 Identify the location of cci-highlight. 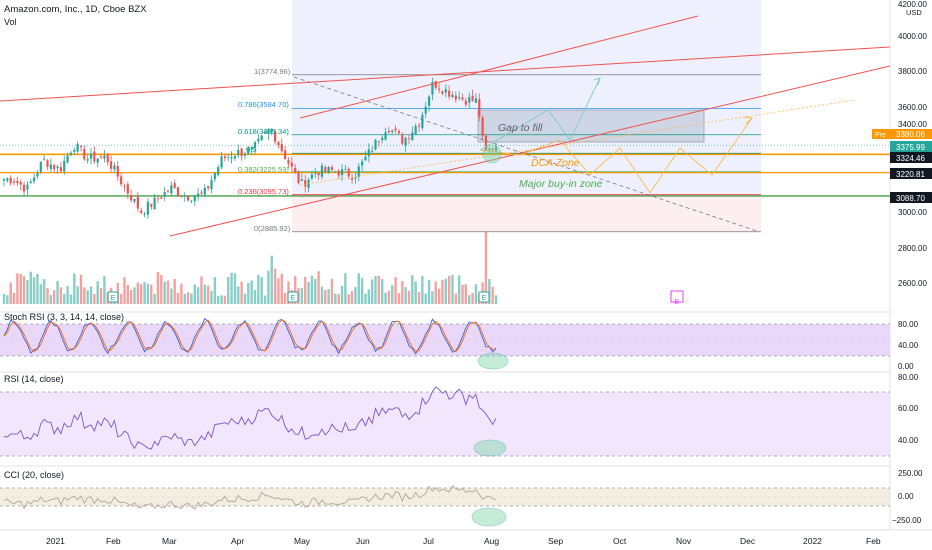
(489, 517).